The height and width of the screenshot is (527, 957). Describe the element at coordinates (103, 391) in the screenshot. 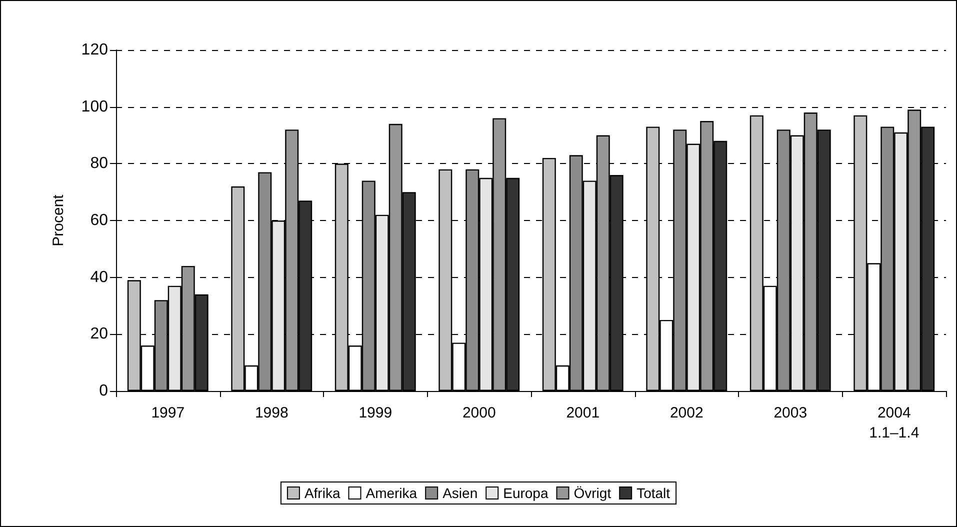

I see `y-tick-label: 0` at that location.